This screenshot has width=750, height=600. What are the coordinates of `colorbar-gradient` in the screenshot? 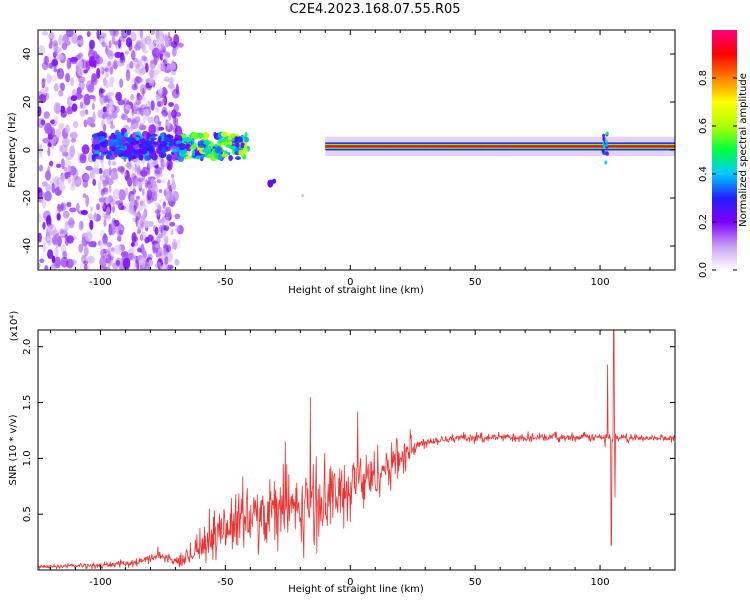 It's located at (724, 150).